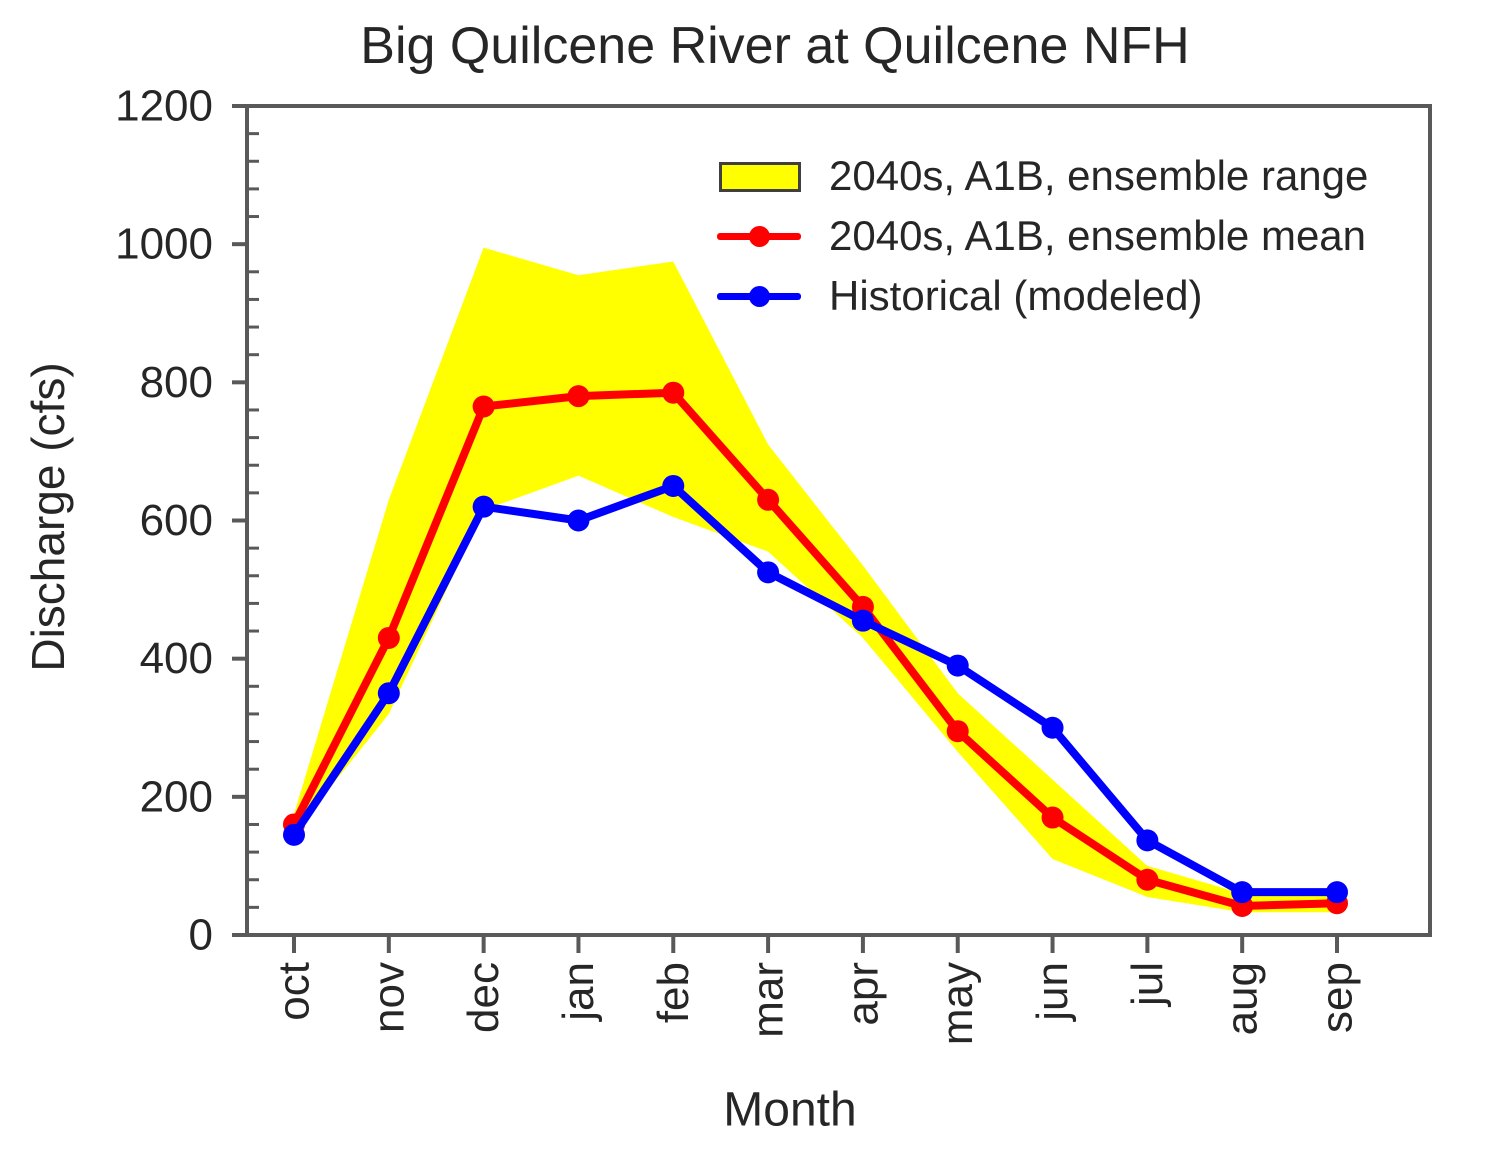 Image resolution: width=1500 pixels, height=1155 pixels. What do you see at coordinates (673, 992) in the screenshot?
I see `x-tick-label: feb` at bounding box center [673, 992].